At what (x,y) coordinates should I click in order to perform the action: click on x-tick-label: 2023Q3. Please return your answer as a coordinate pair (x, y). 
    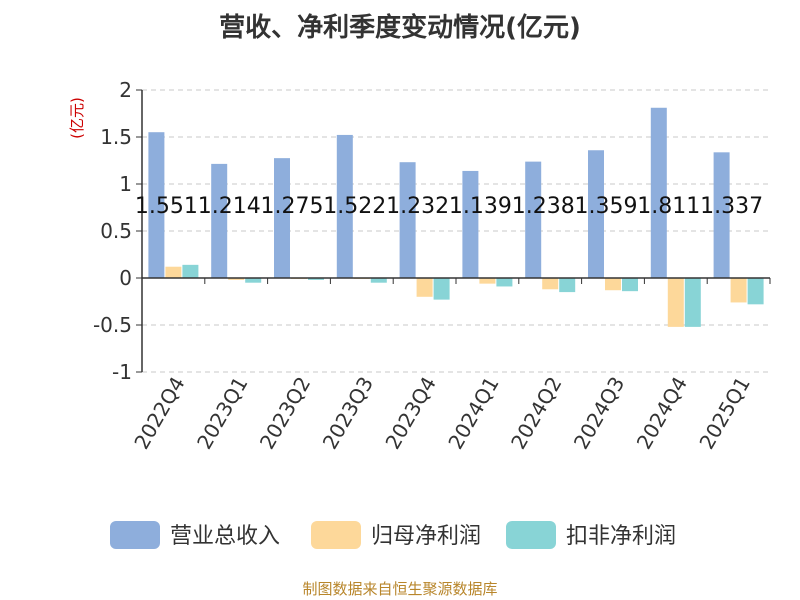
    Looking at the image, I should click on (348, 413).